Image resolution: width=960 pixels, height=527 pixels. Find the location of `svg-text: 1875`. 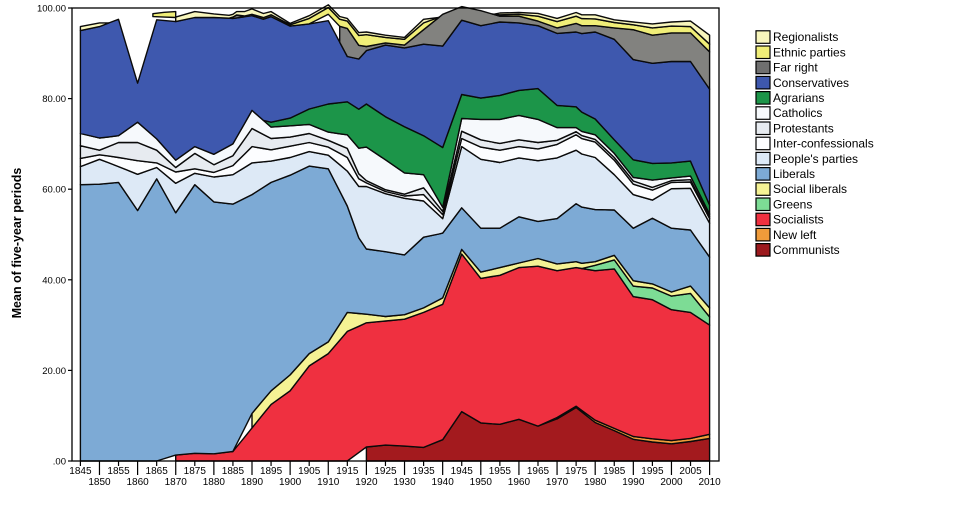

svg-text: 1875 is located at coordinates (195, 471).